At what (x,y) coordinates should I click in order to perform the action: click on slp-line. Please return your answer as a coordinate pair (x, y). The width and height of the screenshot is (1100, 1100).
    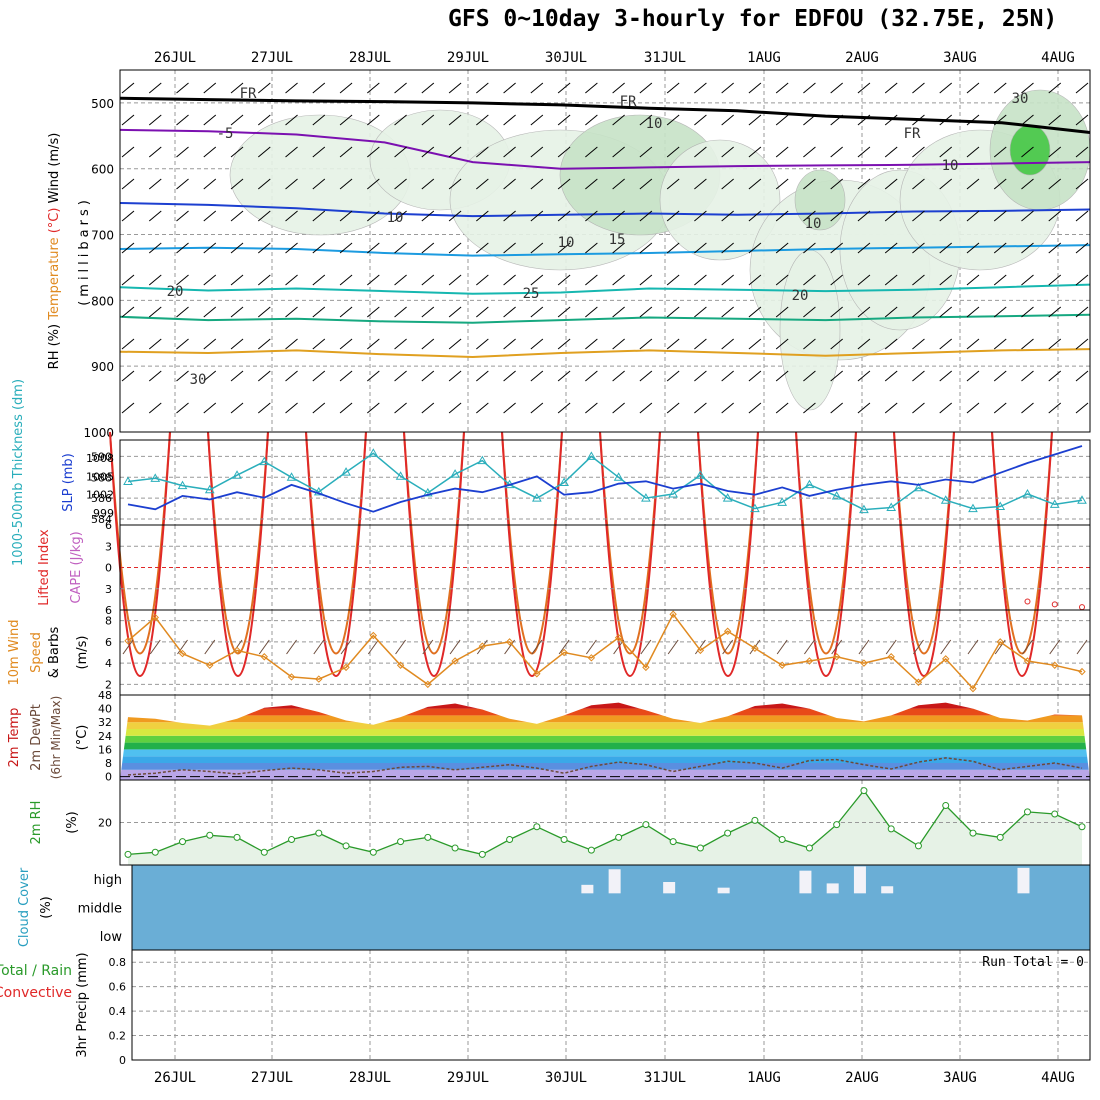
    Looking at the image, I should click on (605, 479).